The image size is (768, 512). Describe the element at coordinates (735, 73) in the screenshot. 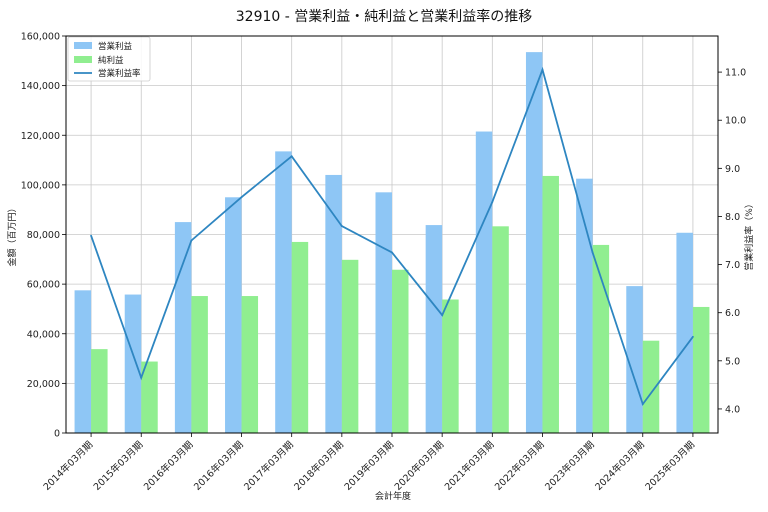

I see `y2-tick-label: 11.0` at that location.